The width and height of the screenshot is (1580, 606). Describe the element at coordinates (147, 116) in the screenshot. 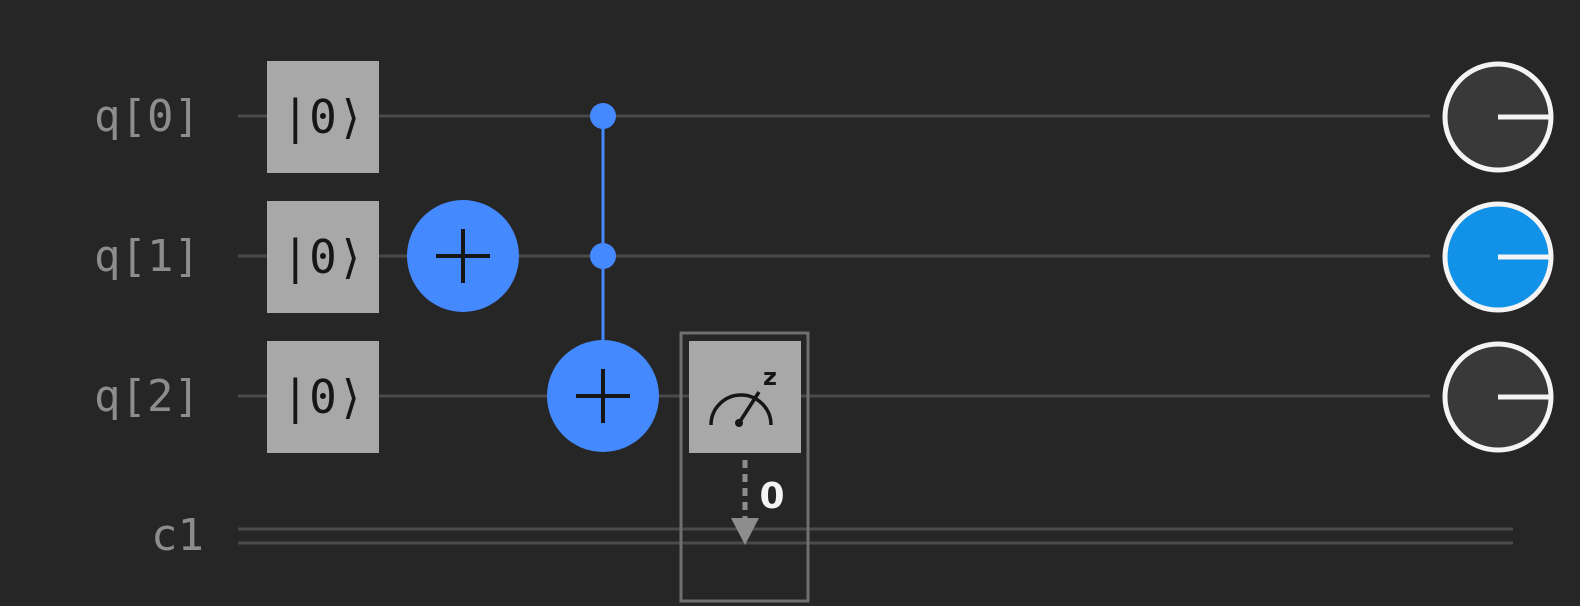

I see `qubit-label-0: q[0]` at that location.